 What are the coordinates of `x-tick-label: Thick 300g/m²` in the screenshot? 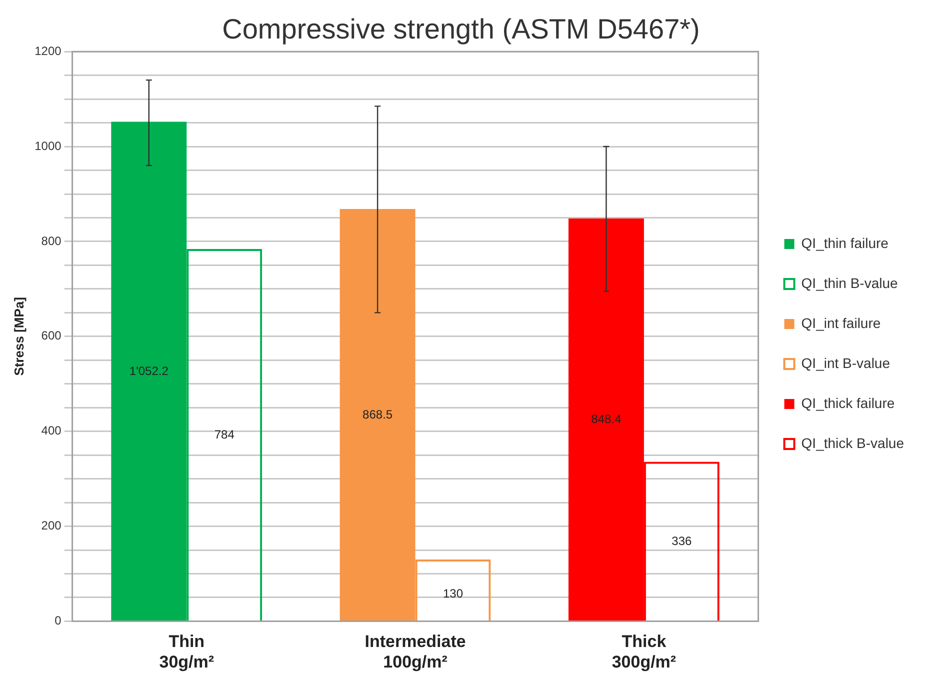 It's located at (644, 652).